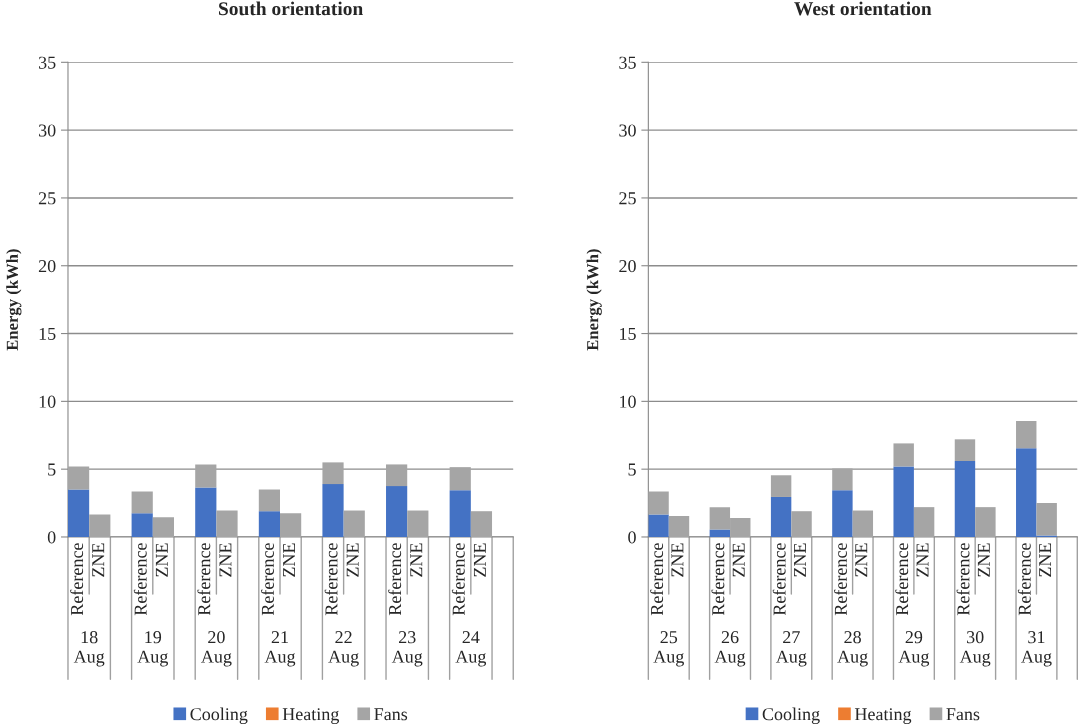  What do you see at coordinates (216, 649) in the screenshot?
I see `text: 20 Aug` at bounding box center [216, 649].